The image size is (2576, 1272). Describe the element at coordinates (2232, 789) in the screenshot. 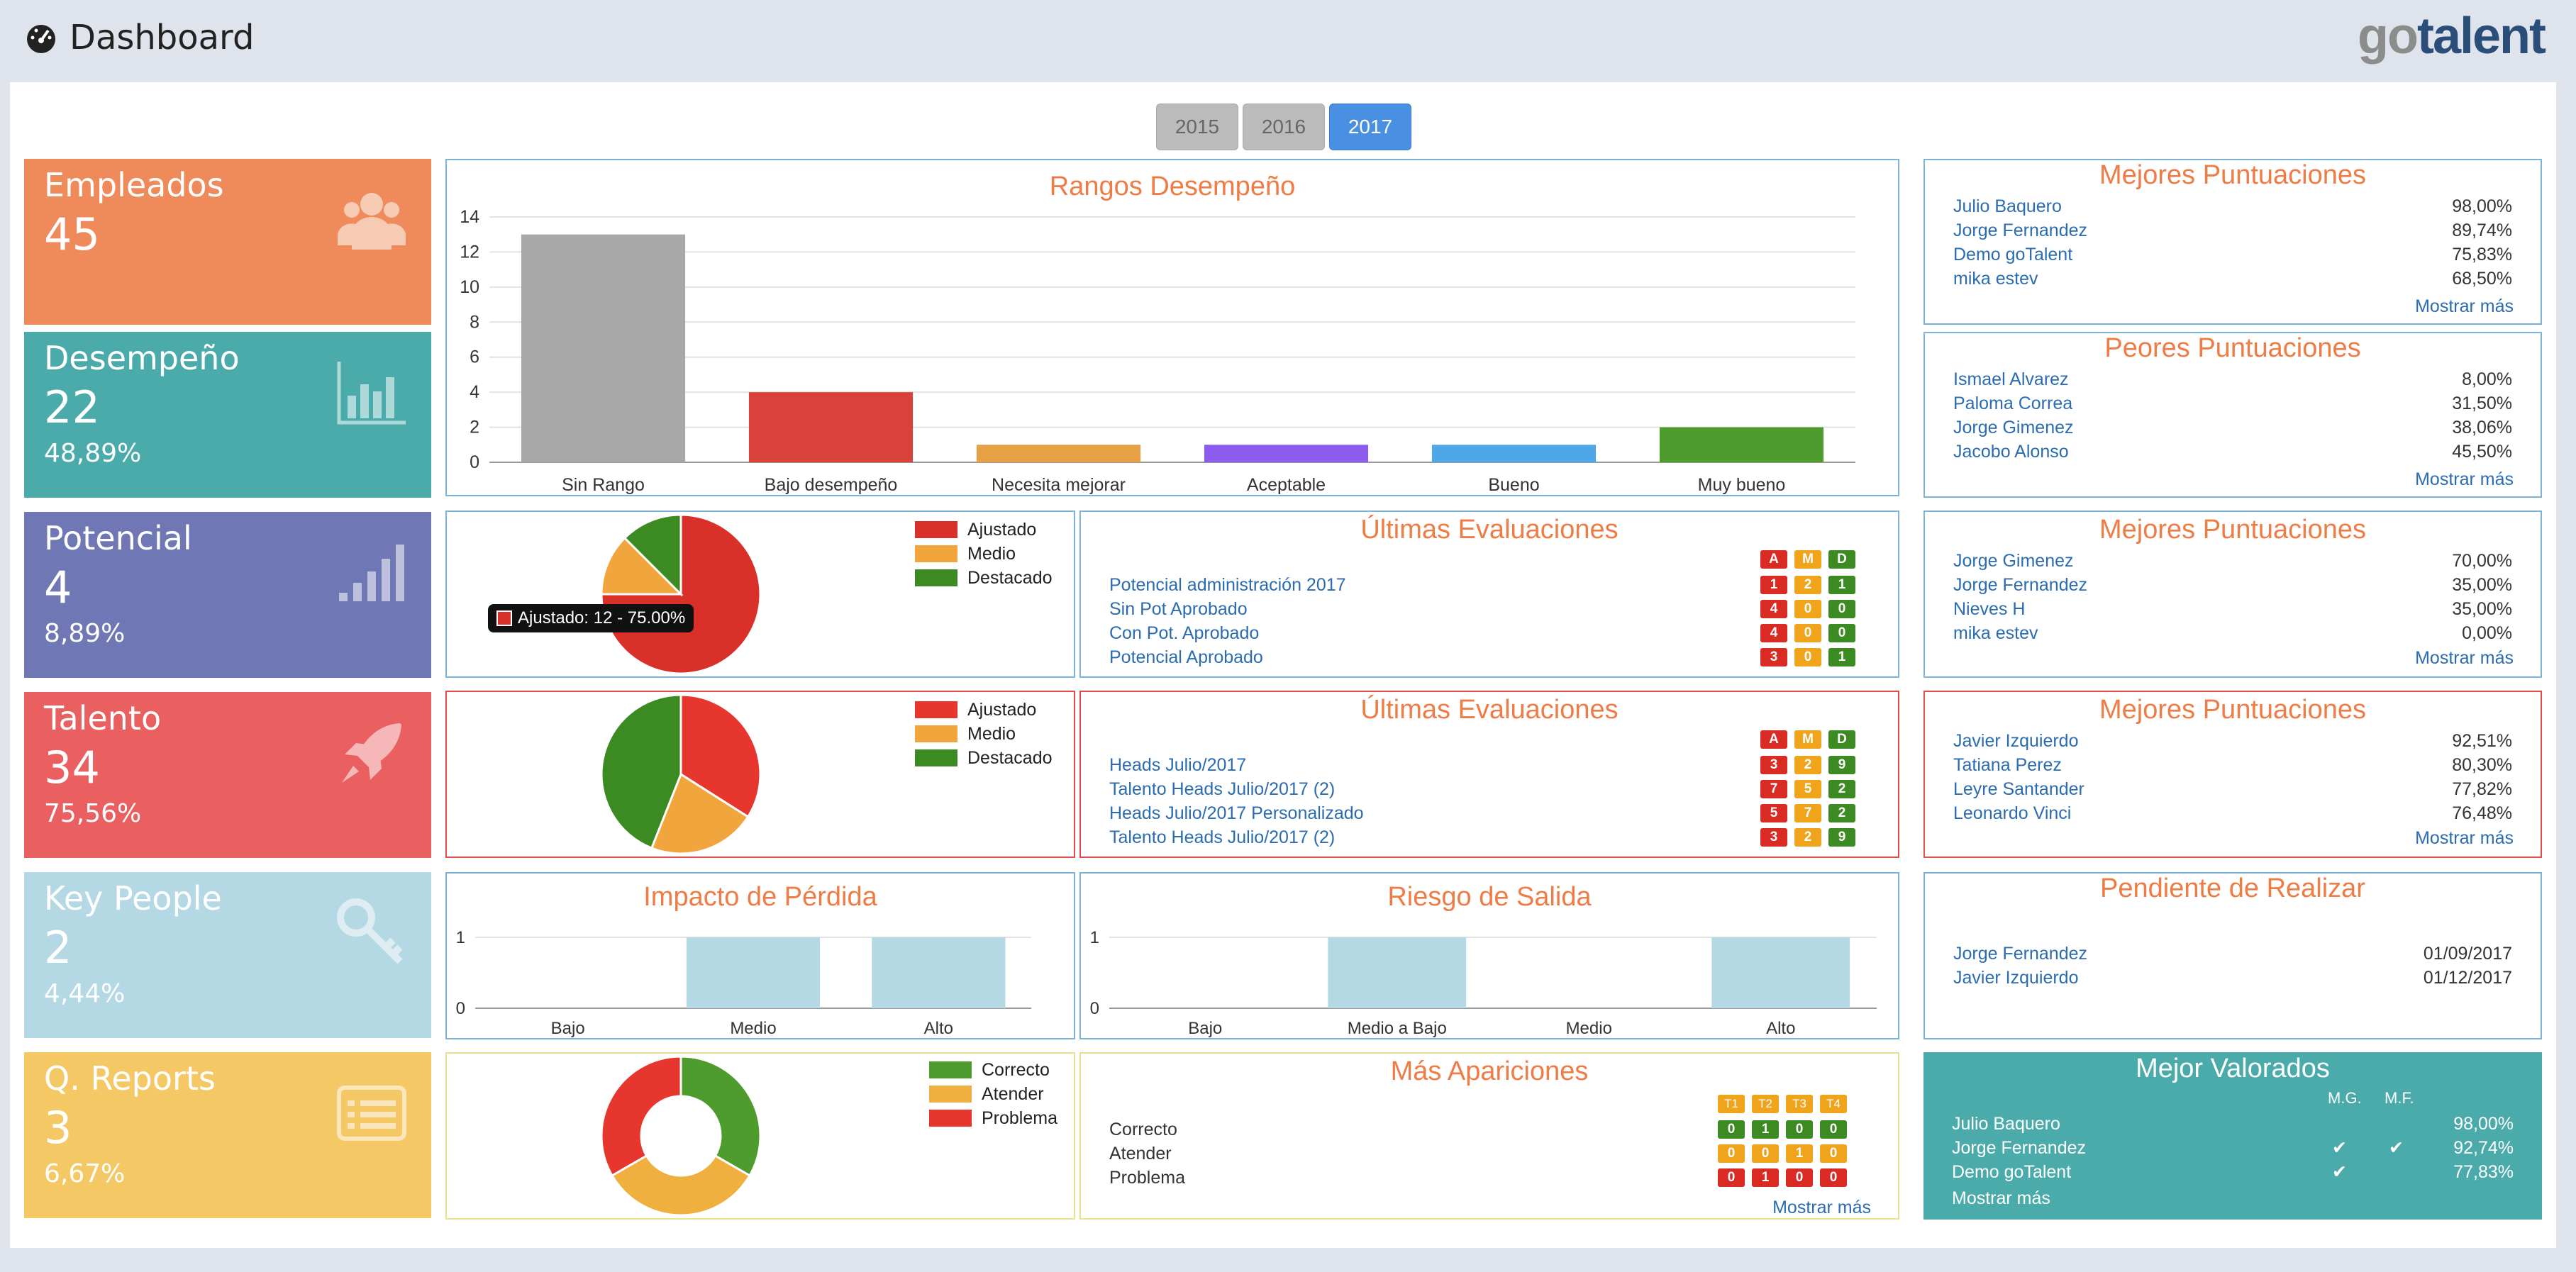

I see `list-row: Leyre Santander 77,82%` at that location.